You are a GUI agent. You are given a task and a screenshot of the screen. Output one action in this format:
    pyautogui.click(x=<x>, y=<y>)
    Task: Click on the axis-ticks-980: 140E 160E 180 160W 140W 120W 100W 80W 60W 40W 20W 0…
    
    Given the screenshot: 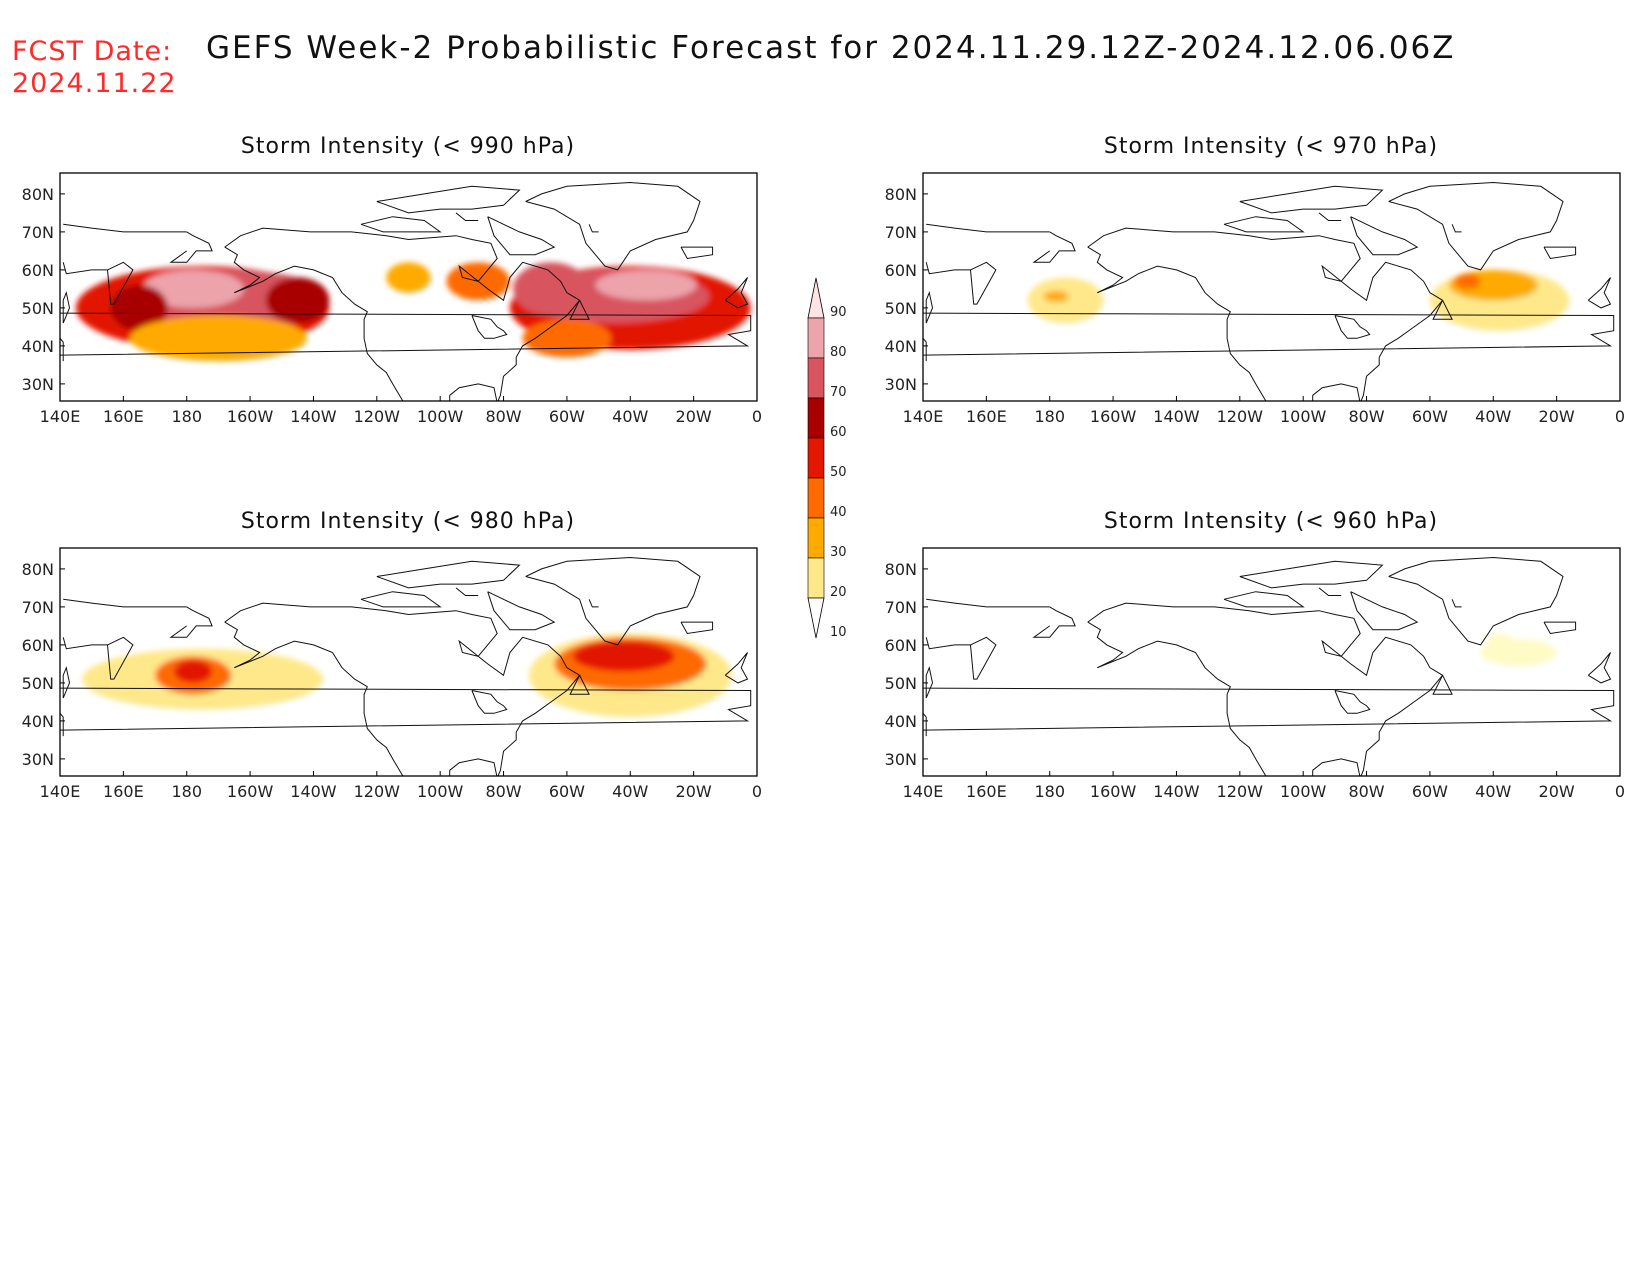 What is the action you would take?
    pyautogui.click(x=392, y=680)
    